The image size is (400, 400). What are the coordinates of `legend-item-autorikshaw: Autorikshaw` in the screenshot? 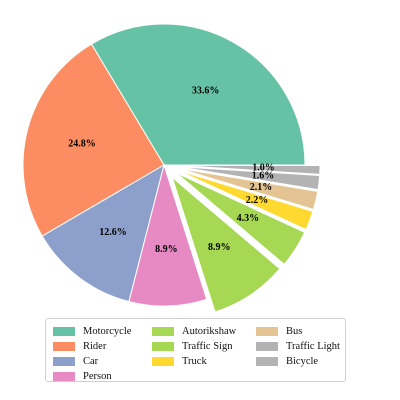 It's located at (194, 331).